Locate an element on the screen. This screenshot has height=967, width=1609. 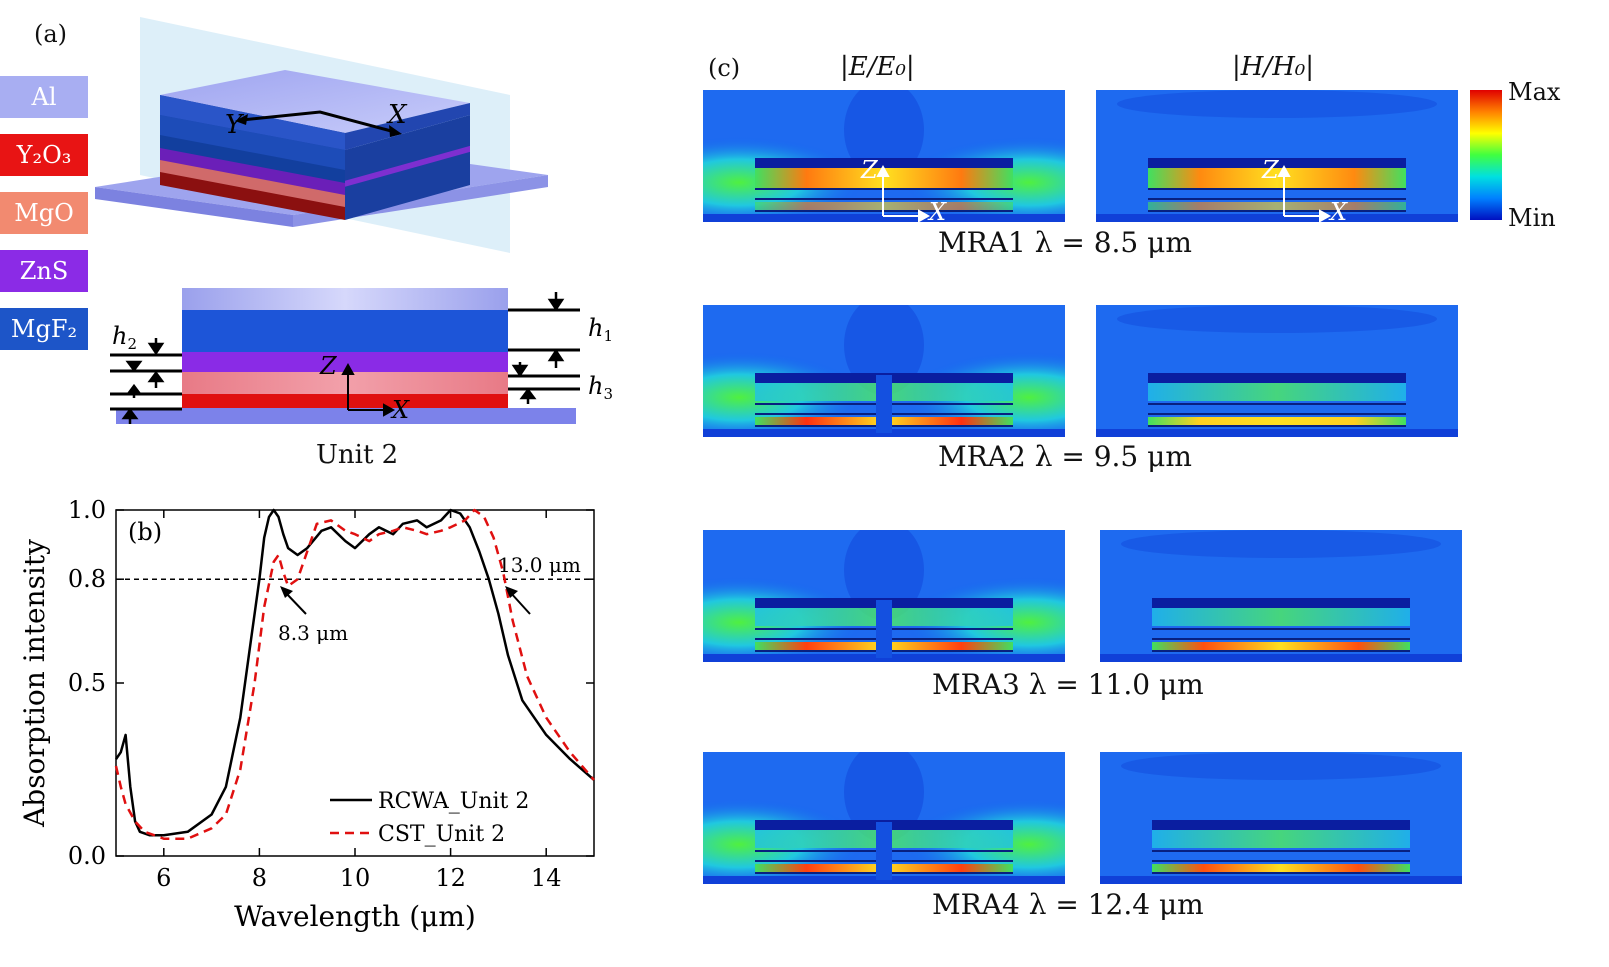
mgo-layer is located at coordinates (345, 383).